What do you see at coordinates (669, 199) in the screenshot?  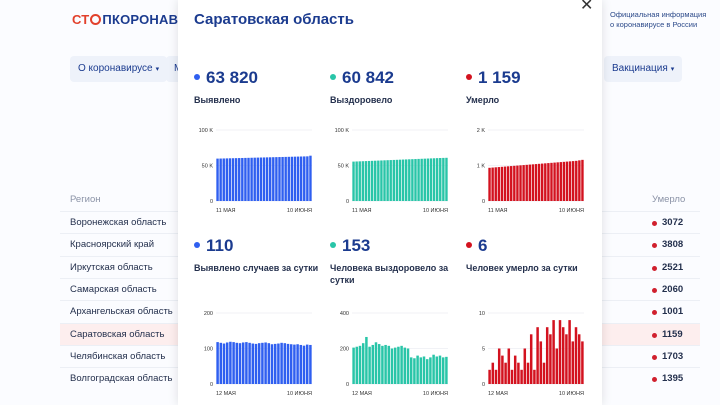 I see `column-header-deaths: Умерло` at bounding box center [669, 199].